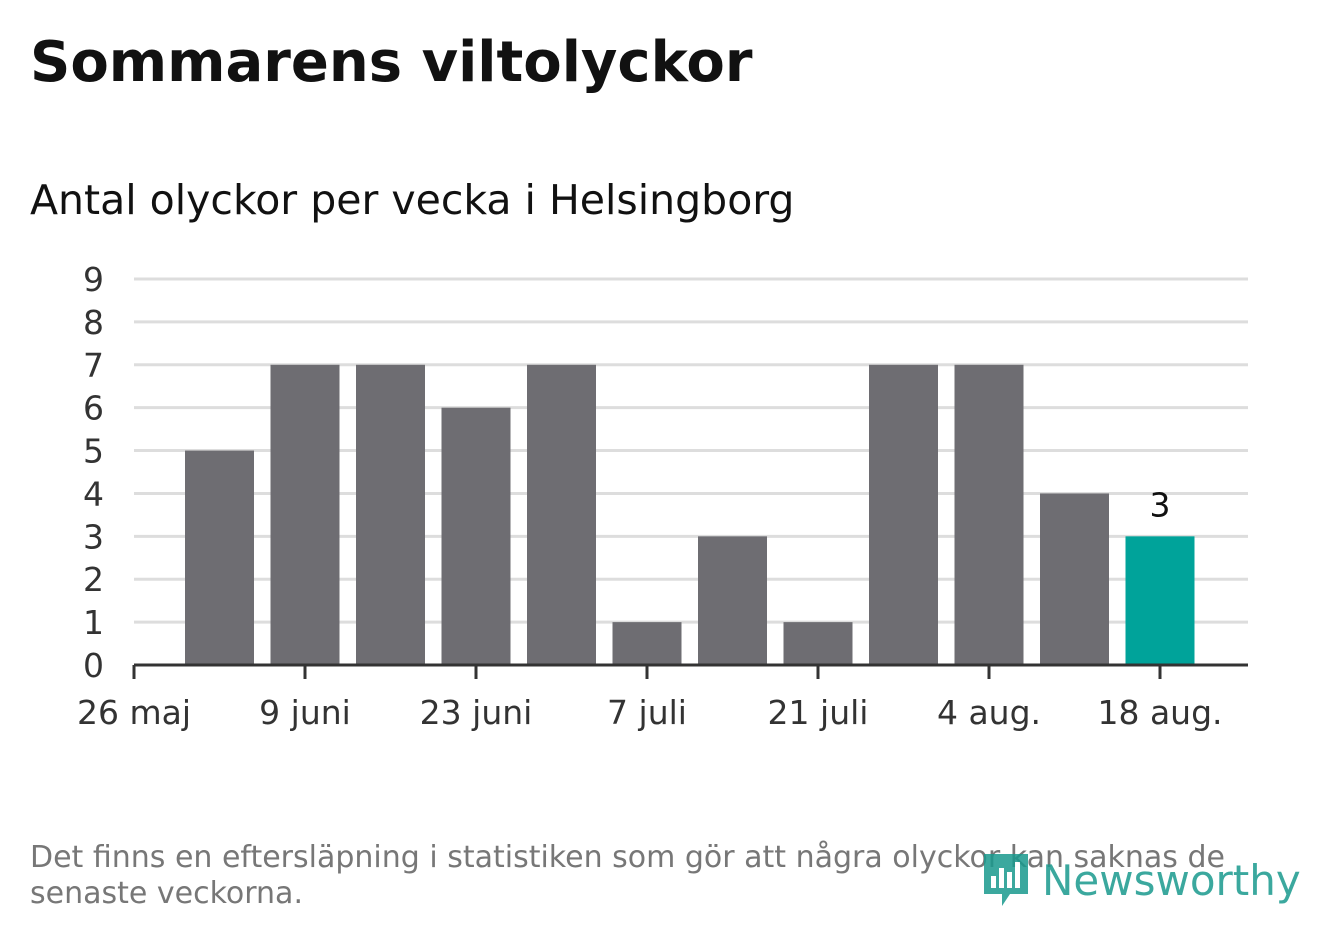 This screenshot has height=939, width=1322. I want to click on bar-value-label: 3, so click(1160, 504).